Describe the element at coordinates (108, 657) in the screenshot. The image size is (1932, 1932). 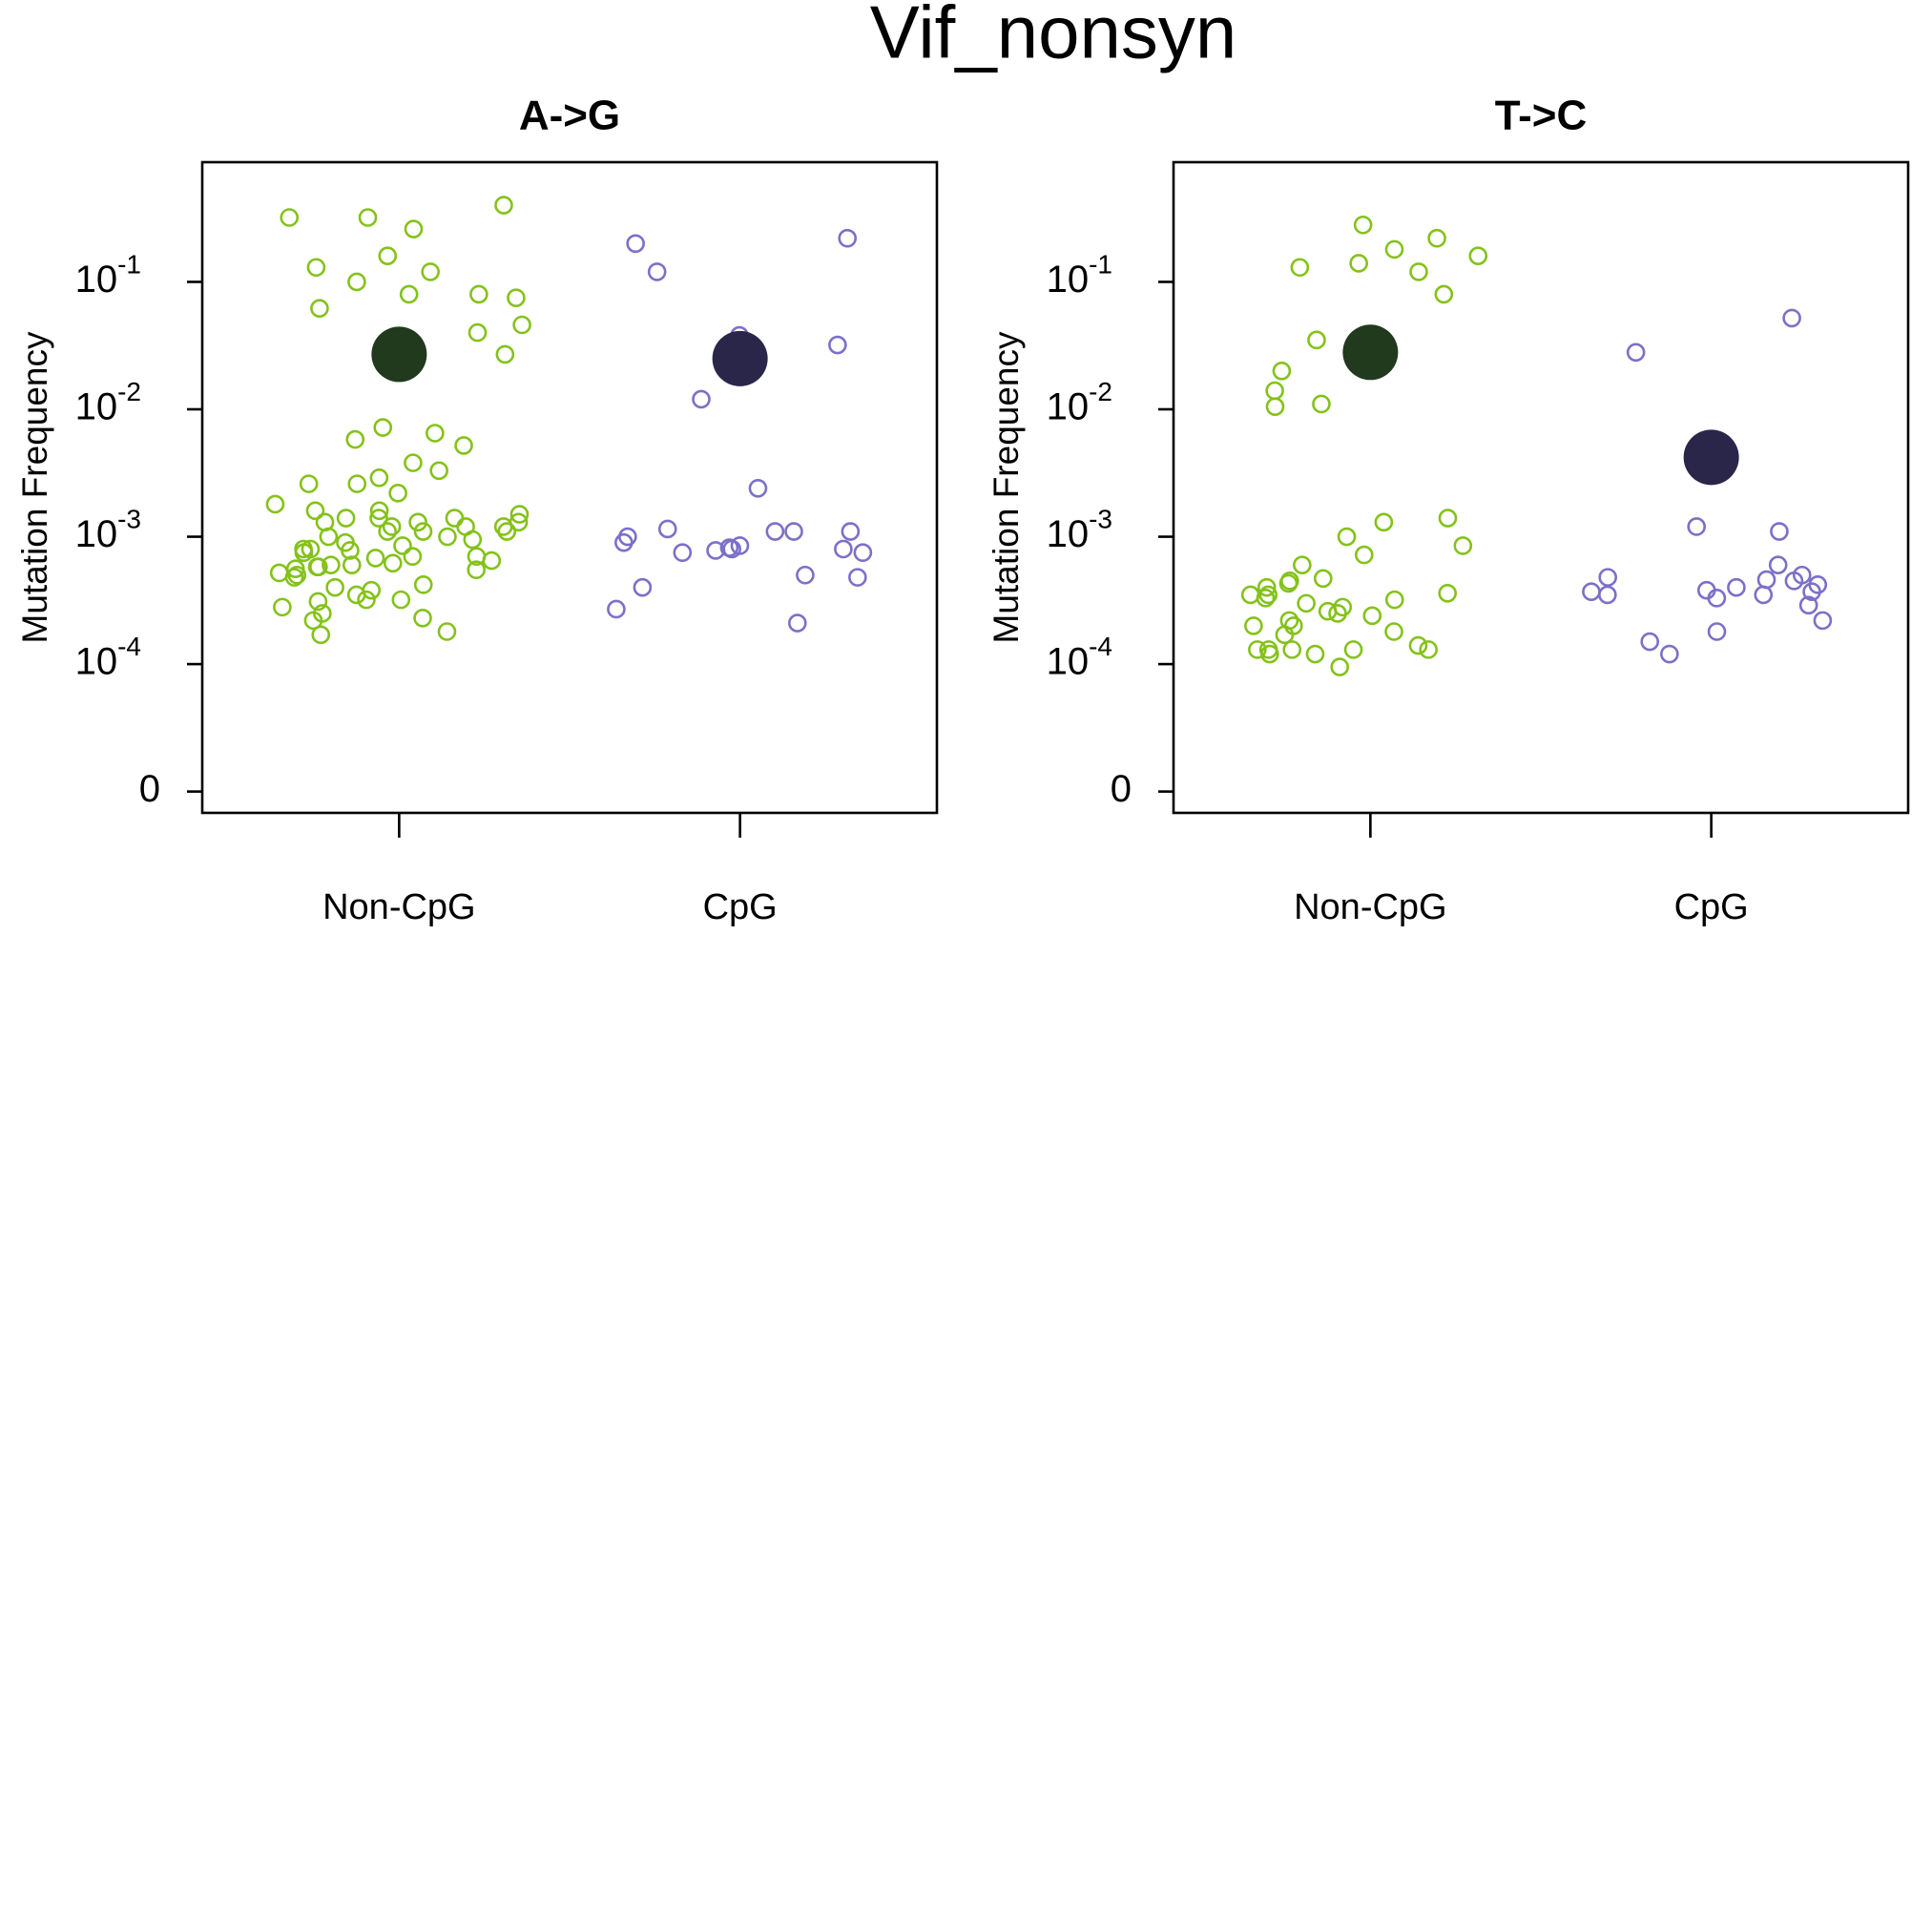
I see `y-tick-label: 10⁻⁴` at that location.